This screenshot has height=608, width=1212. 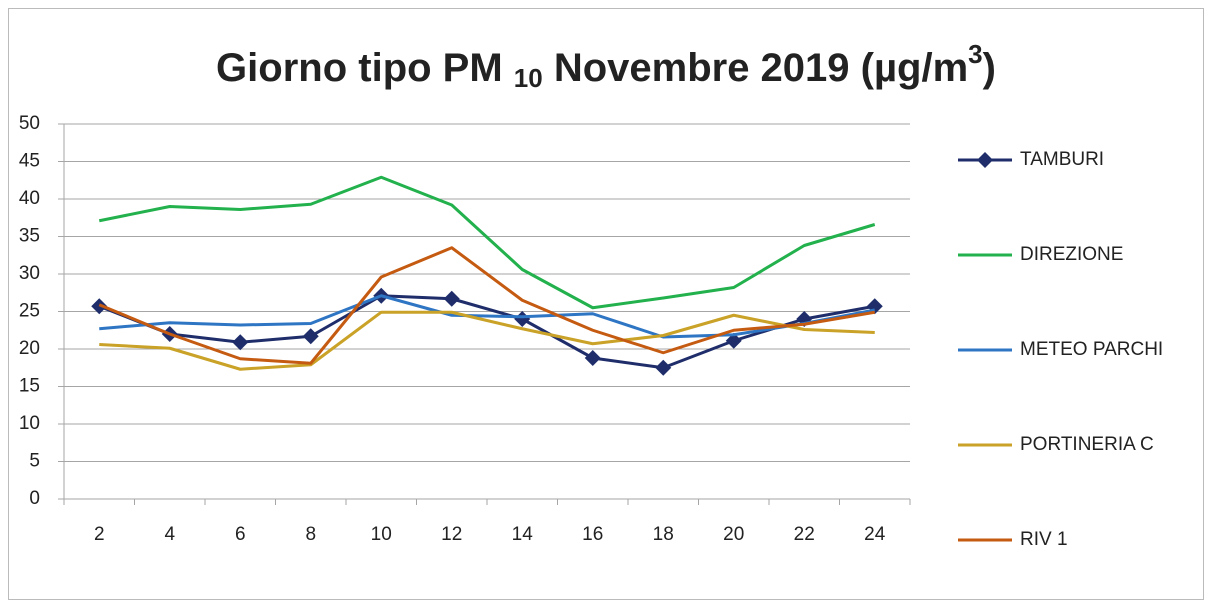 I want to click on y-tick-label: 35, so click(x=29, y=236).